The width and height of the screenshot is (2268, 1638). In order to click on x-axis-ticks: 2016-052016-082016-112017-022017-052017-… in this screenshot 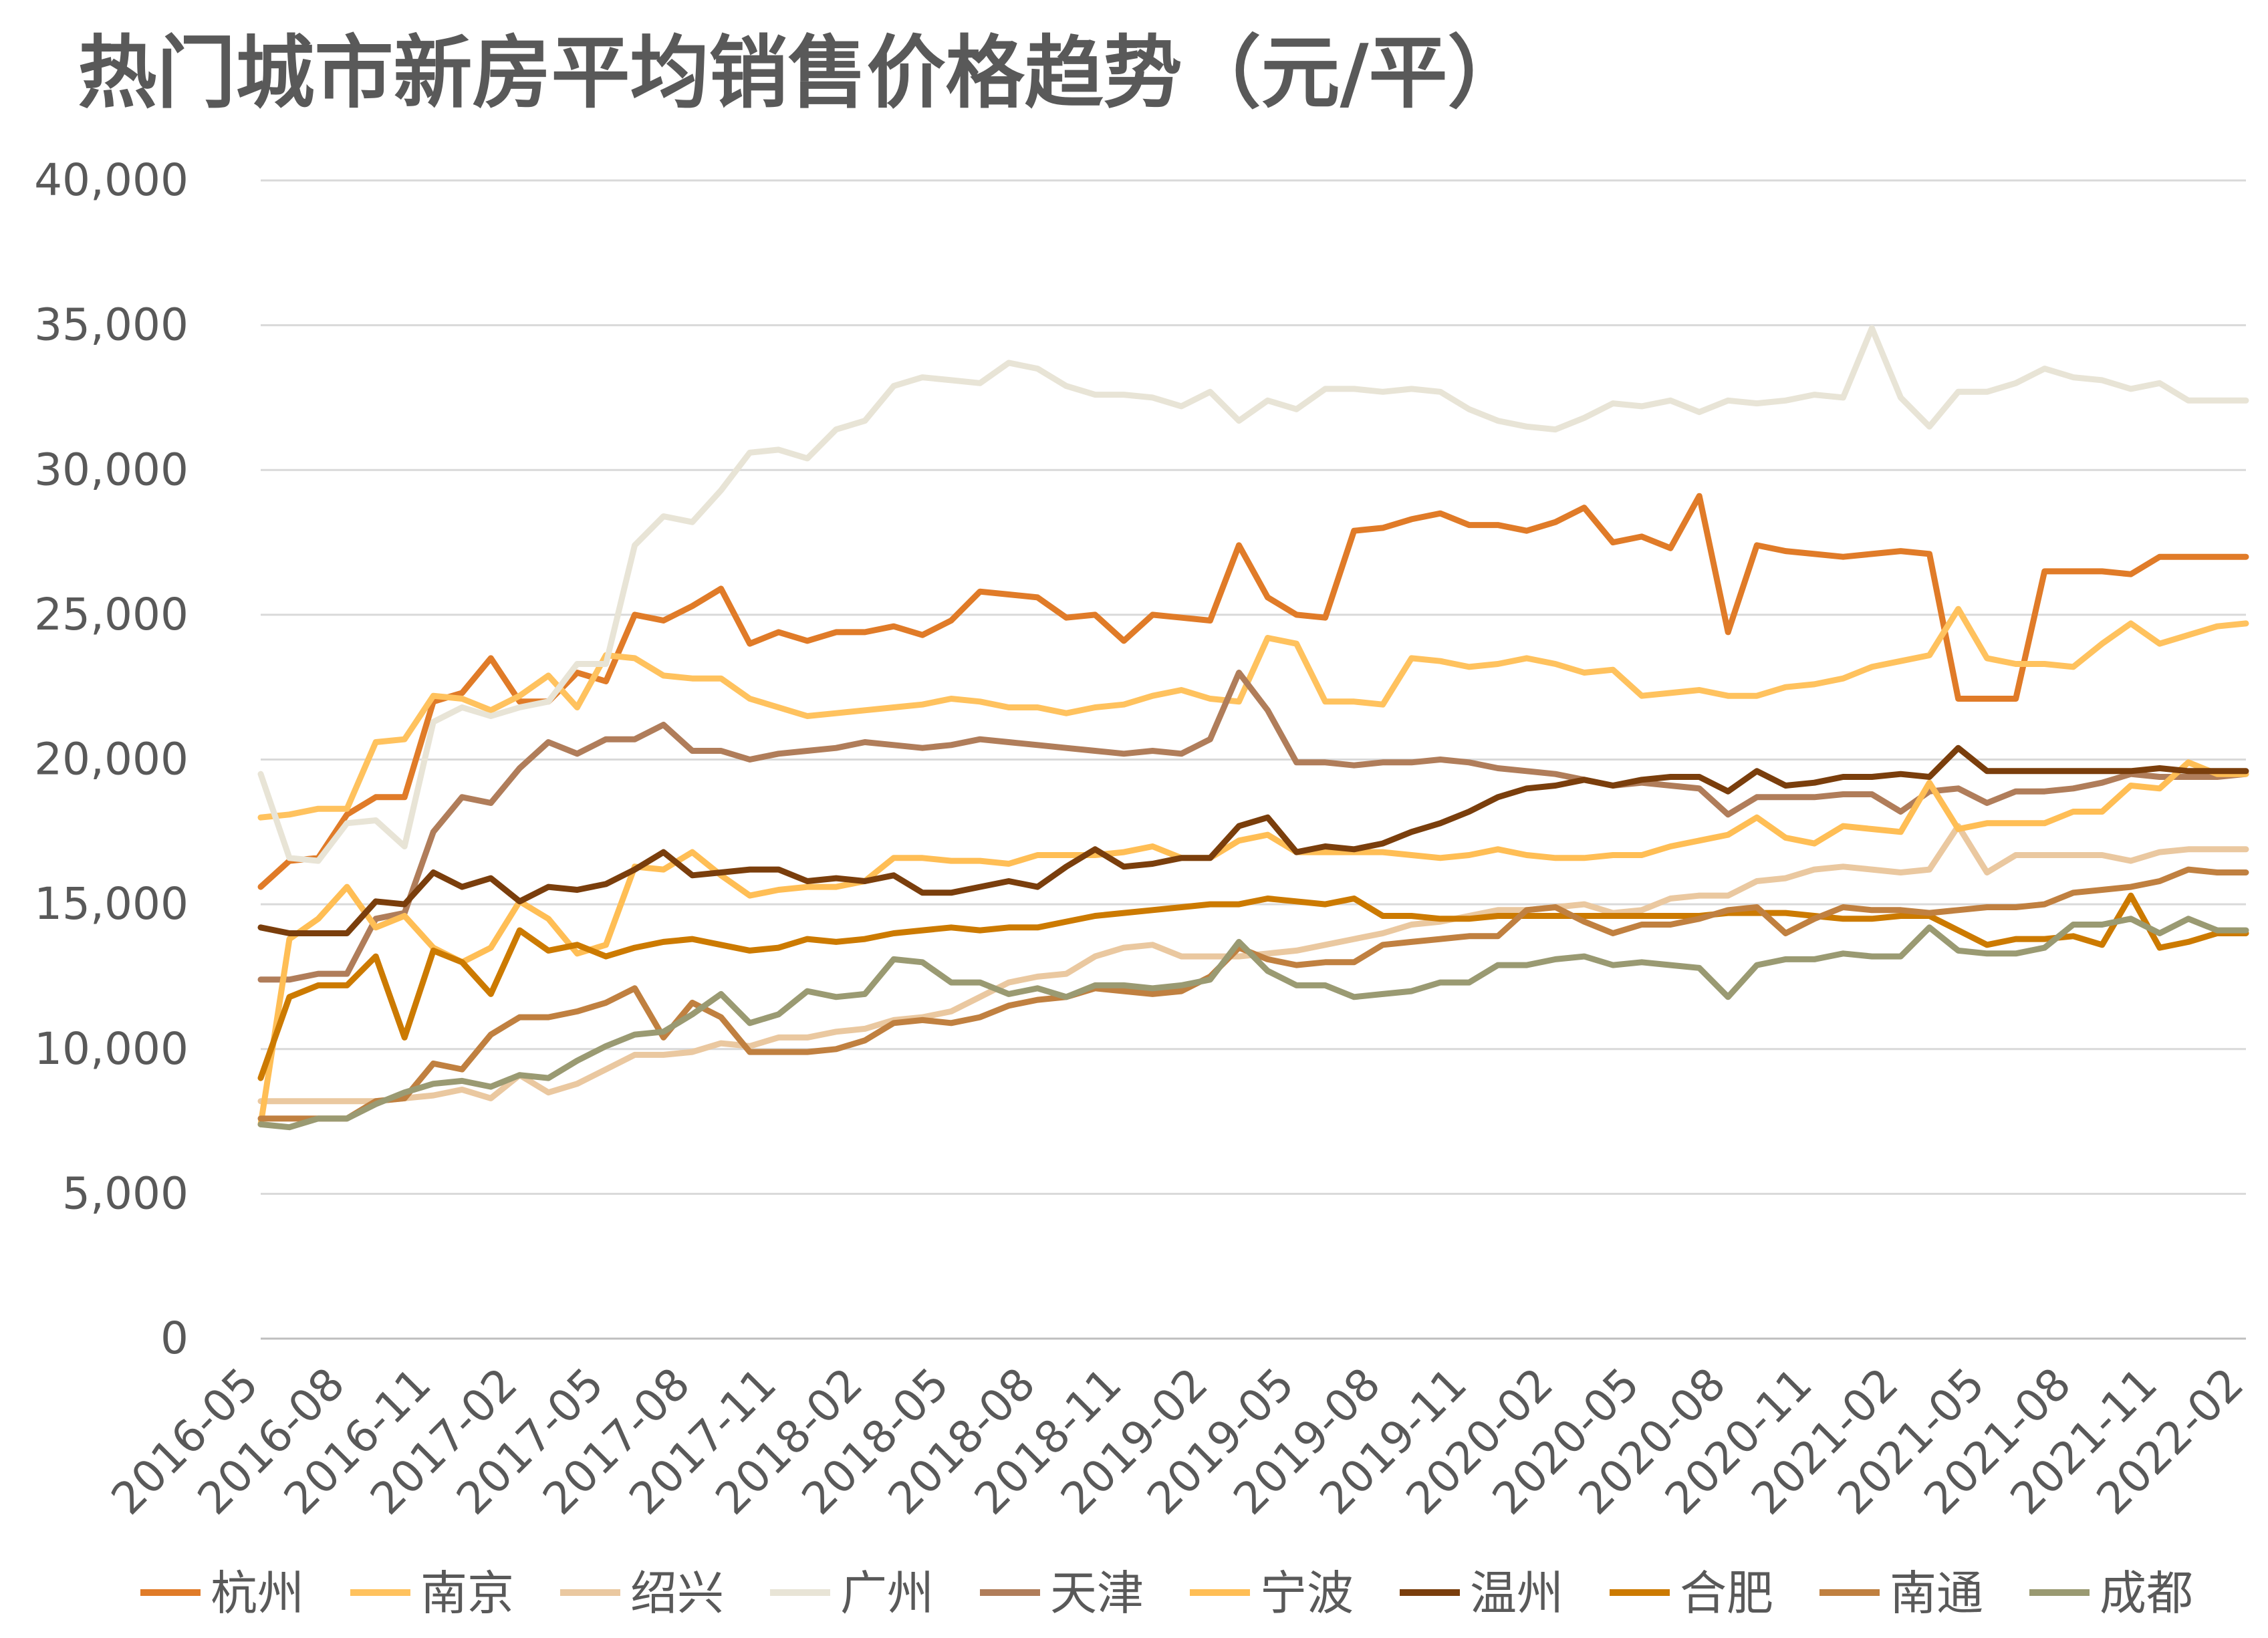, I will do `click(1177, 1441)`.